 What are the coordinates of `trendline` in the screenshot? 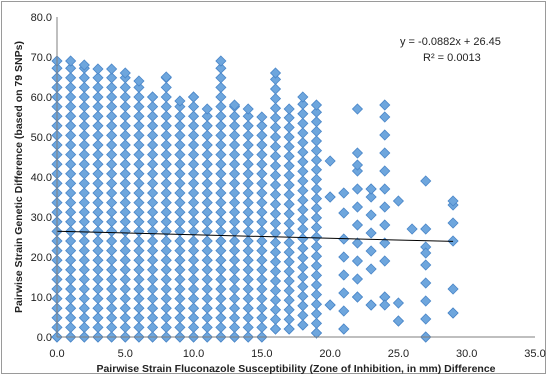 It's located at (255, 236).